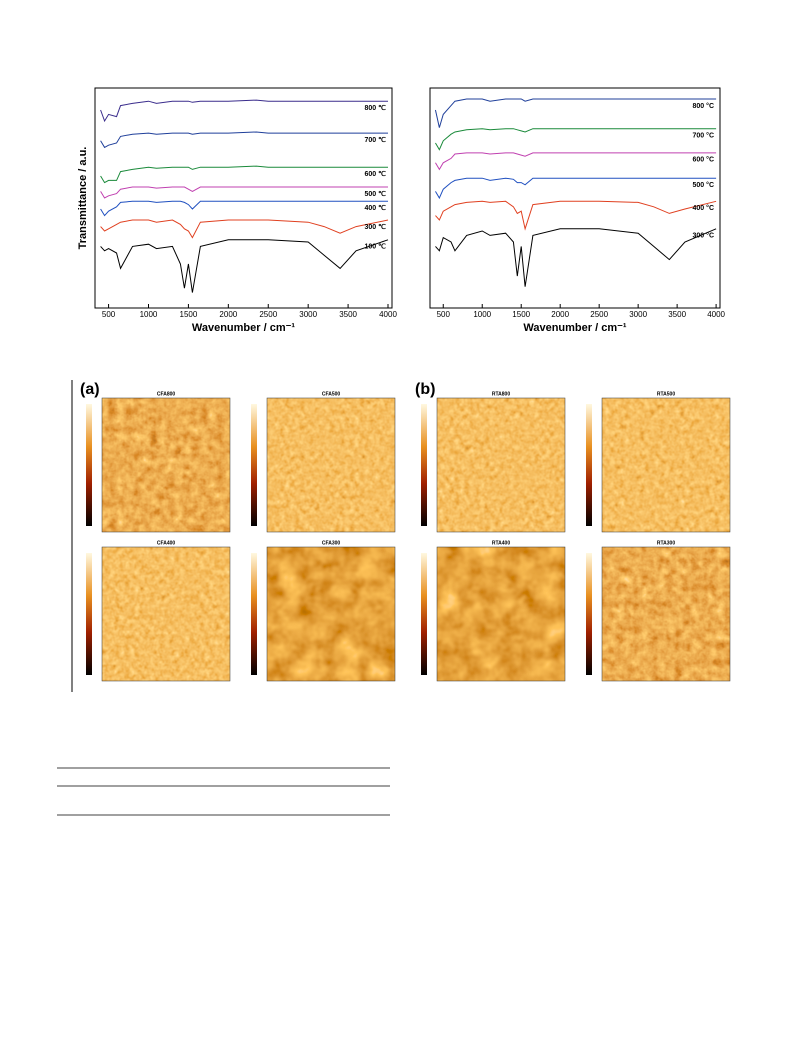  Describe the element at coordinates (376, 174) in the screenshot. I see `legend-label: 600 ℃` at that location.